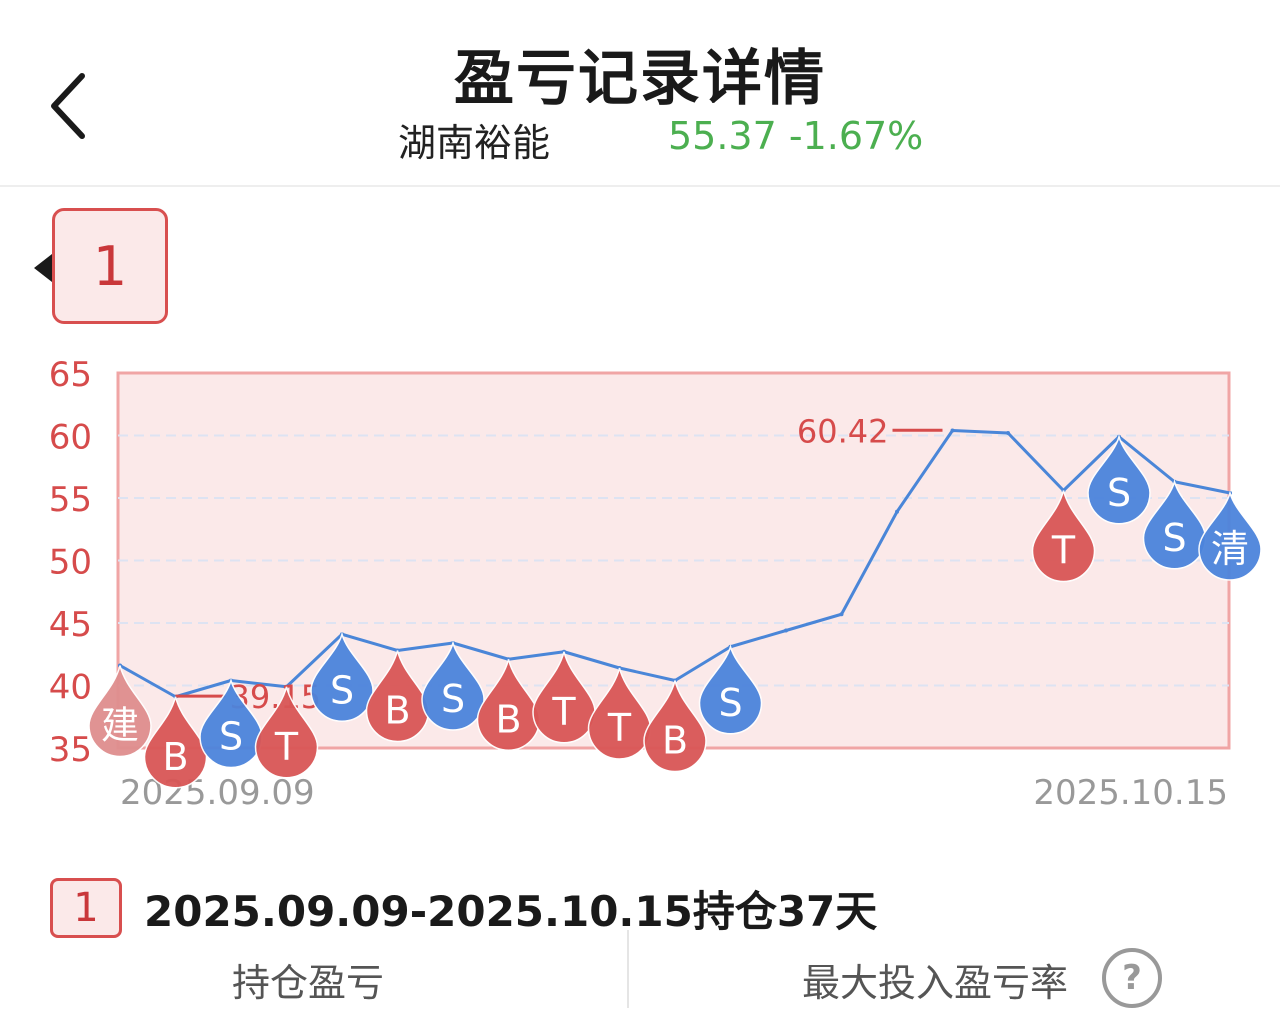 The image size is (1280, 1027). Describe the element at coordinates (70, 688) in the screenshot. I see `y-tick-label: 40` at that location.